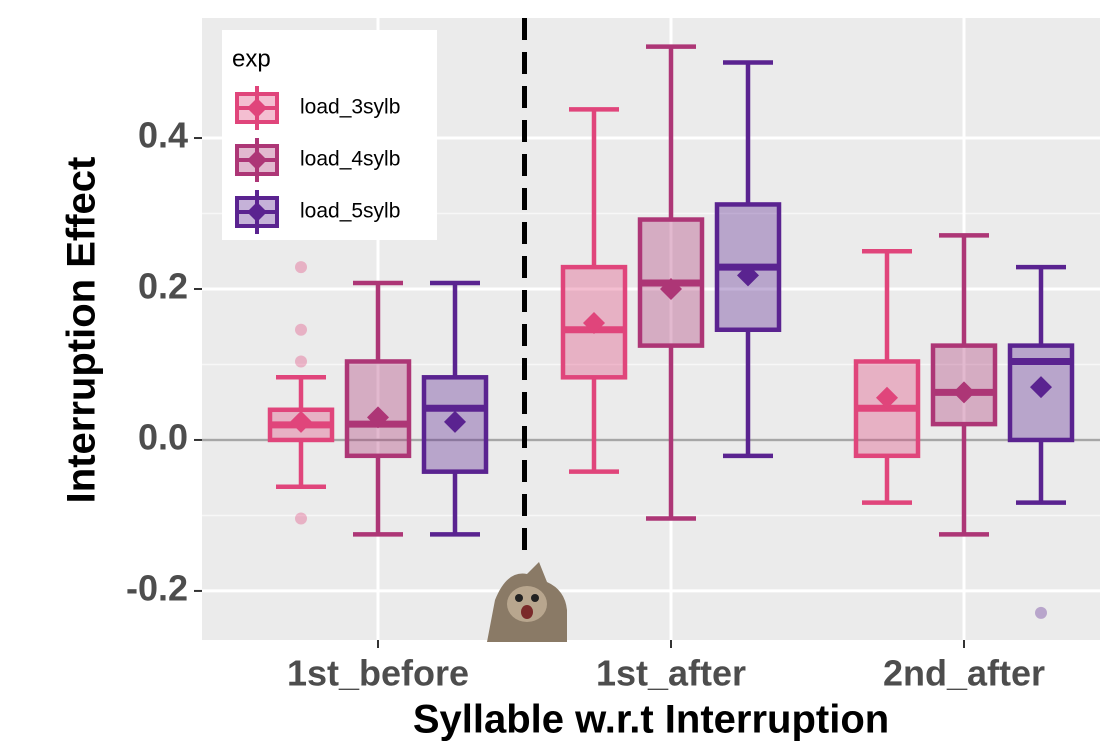 The height and width of the screenshot is (755, 1100). Describe the element at coordinates (350, 159) in the screenshot. I see `legend-label: load_4sylb` at that location.